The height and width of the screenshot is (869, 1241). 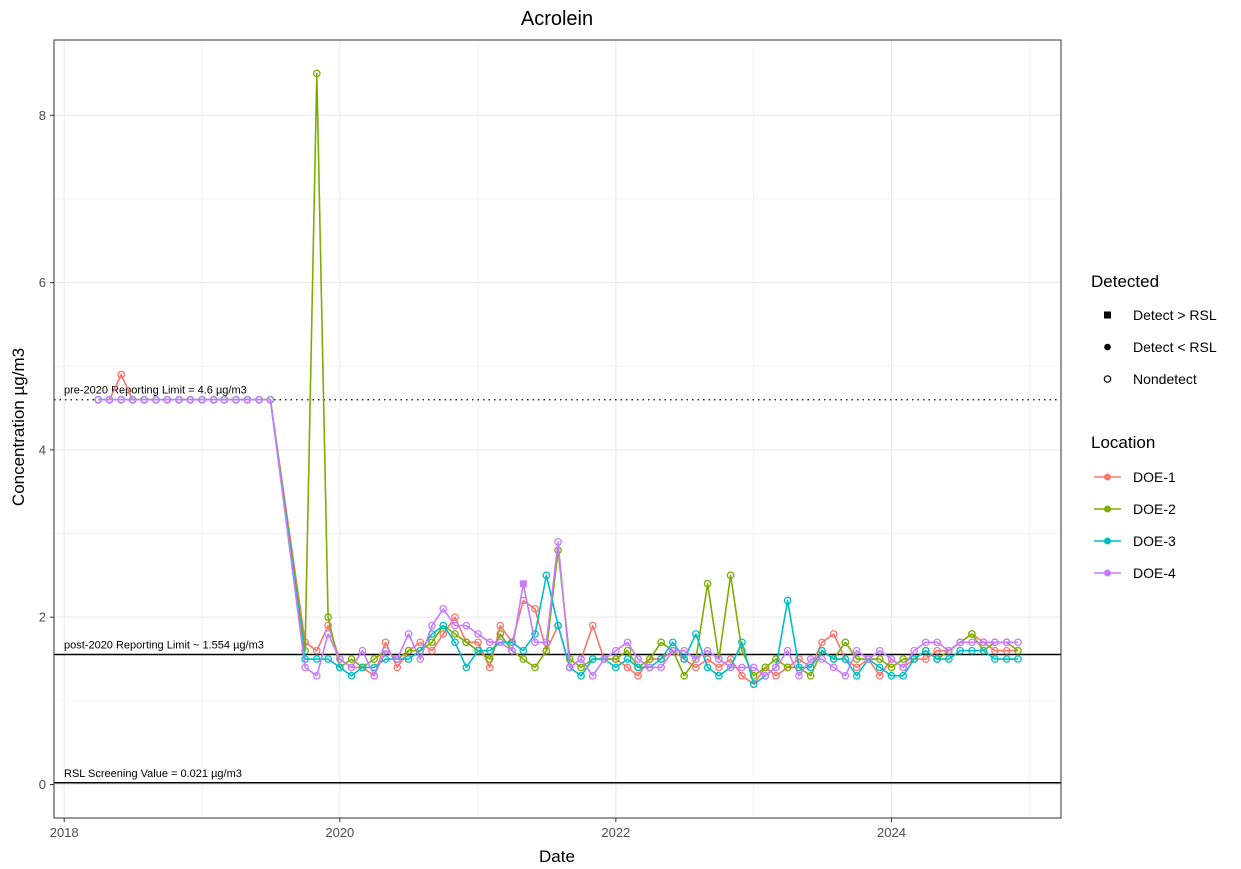 What do you see at coordinates (339, 832) in the screenshot?
I see `x-tick-label: 2020` at bounding box center [339, 832].